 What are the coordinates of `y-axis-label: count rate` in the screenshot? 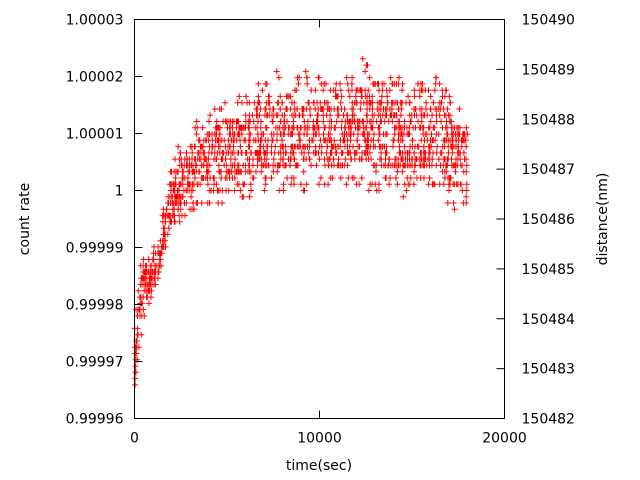 It's located at (25, 219).